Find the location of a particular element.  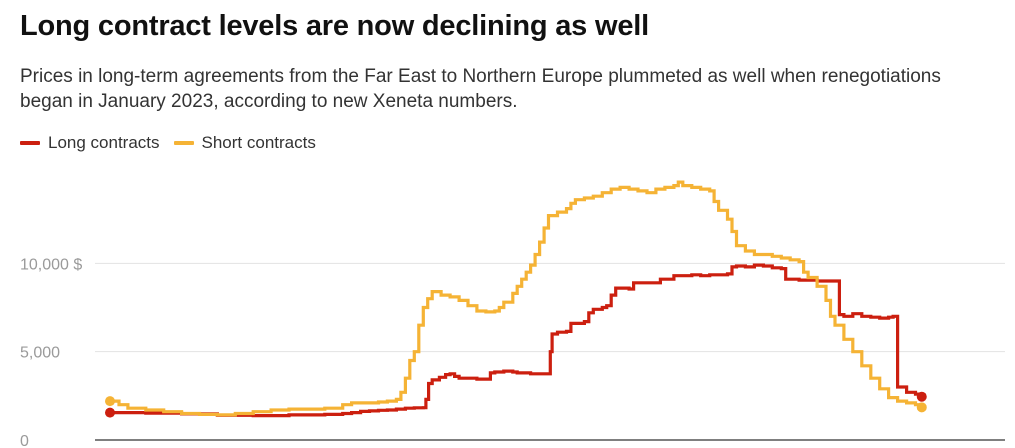

legend-swatch-long is located at coordinates (30, 143).